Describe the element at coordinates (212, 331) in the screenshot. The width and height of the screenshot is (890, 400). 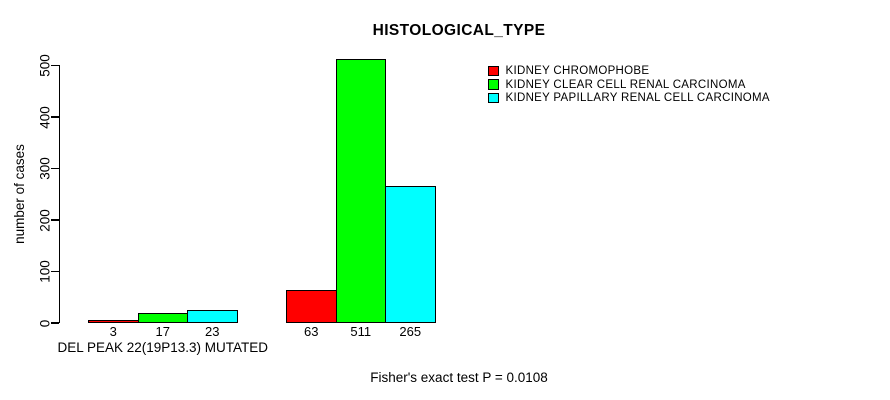
I see `bar-value-label: 23` at that location.